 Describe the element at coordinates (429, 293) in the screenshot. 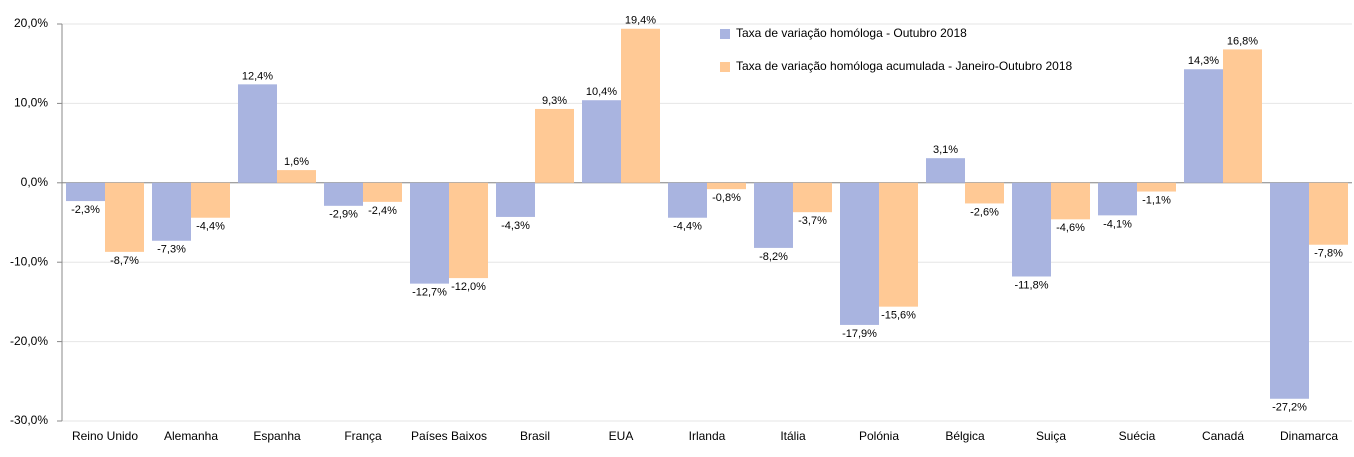

I see `value-label: -12,7%` at that location.